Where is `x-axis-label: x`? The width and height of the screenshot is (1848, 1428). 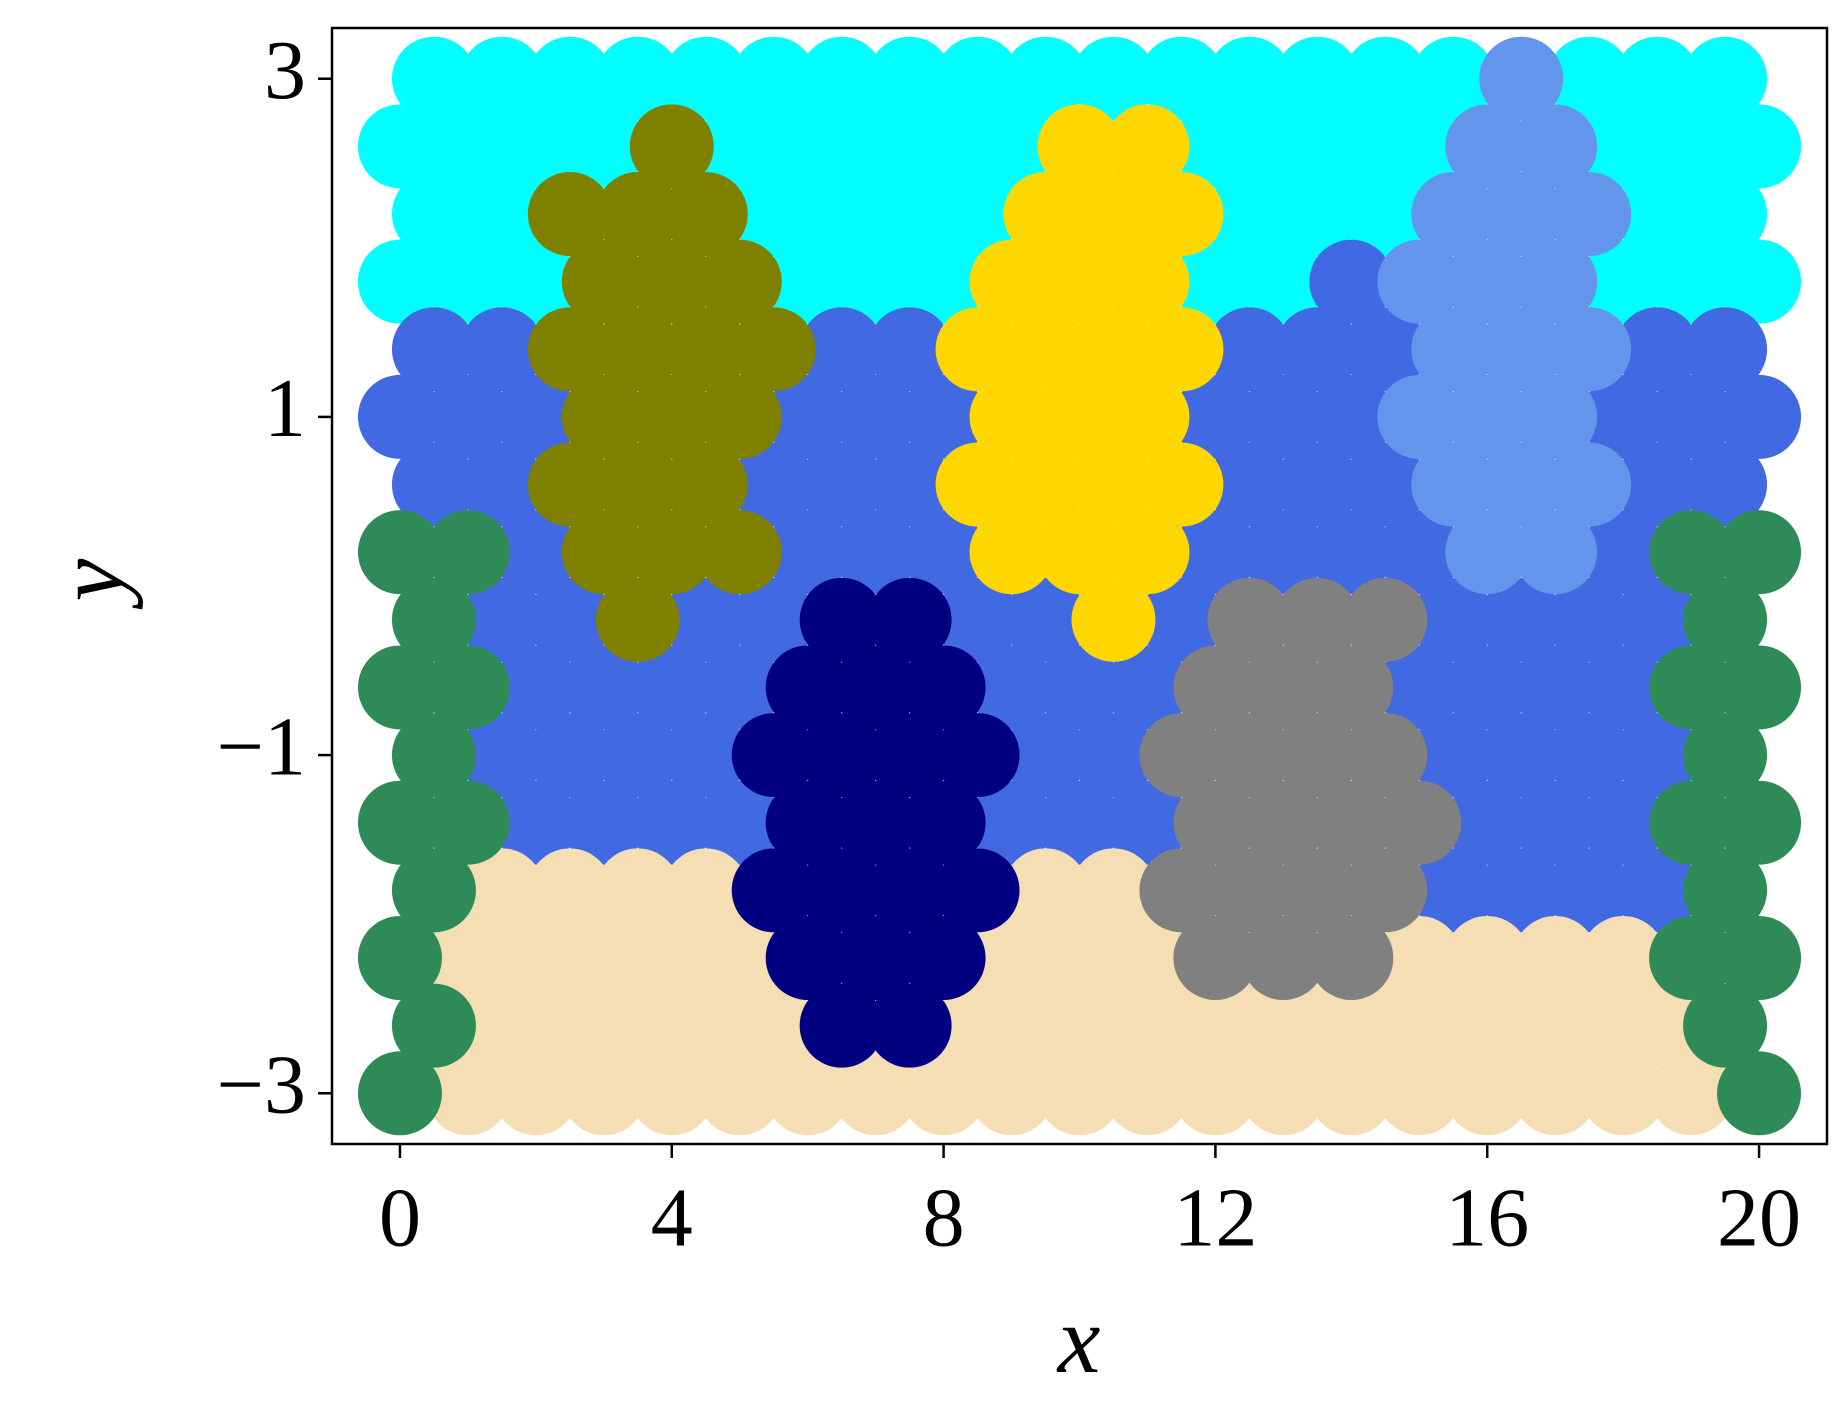
x-axis-label: x is located at coordinates (1078, 1339).